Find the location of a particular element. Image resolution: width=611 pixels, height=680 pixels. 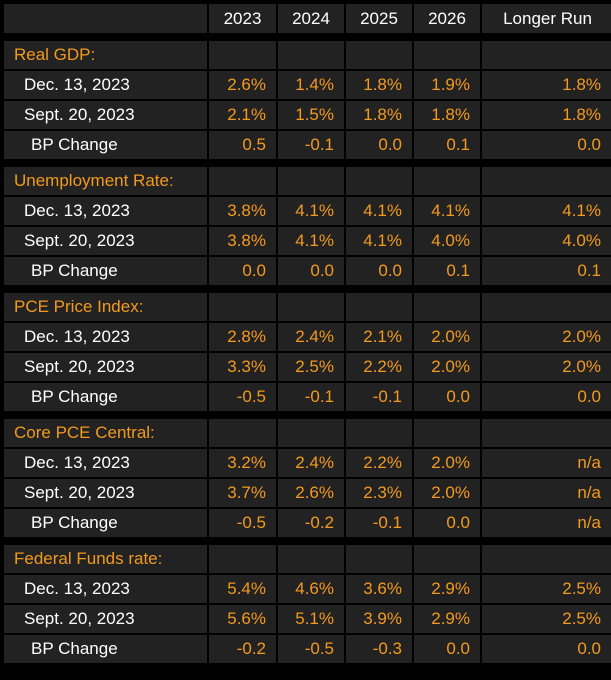

section-title: Unemployment Rate: is located at coordinates (105, 181).